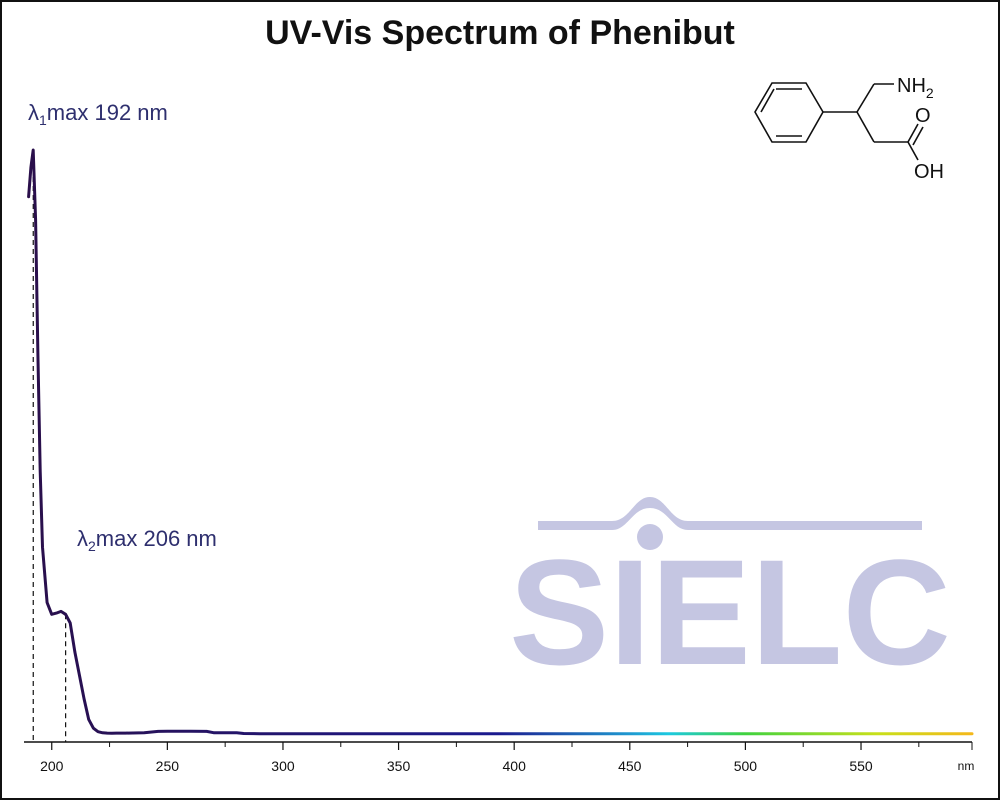 This screenshot has height=800, width=1000. I want to click on molecule-structure-diagram, so click(839, 121).